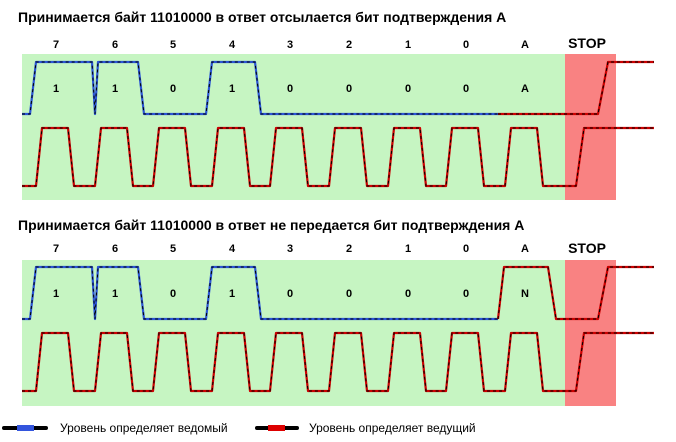 The image size is (676, 442). What do you see at coordinates (525, 89) in the screenshot?
I see `bit-value-label: A` at bounding box center [525, 89].